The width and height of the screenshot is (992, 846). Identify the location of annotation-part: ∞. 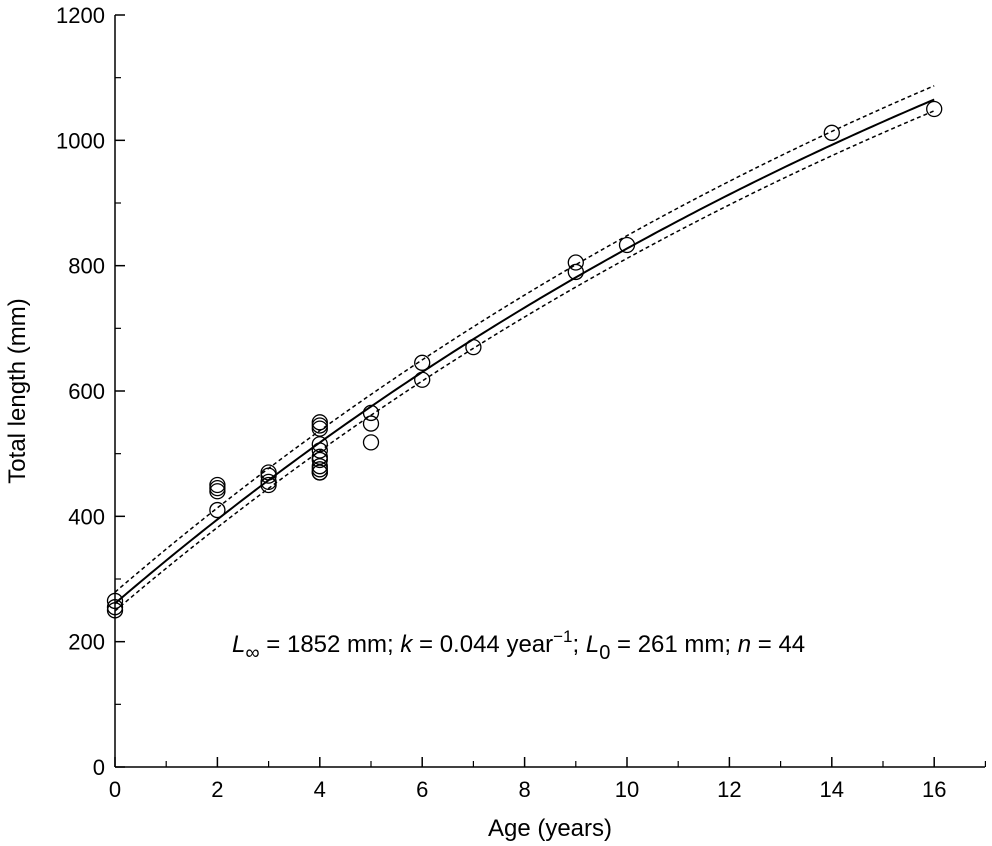
(252, 653).